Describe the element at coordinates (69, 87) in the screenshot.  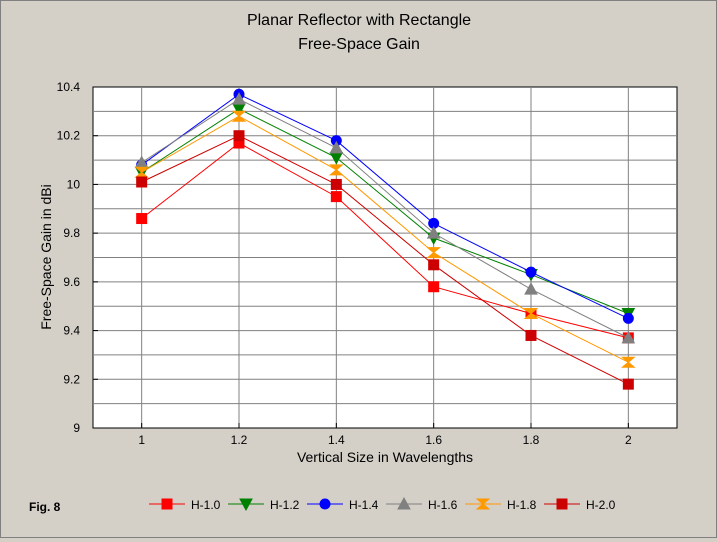
I see `y-tick-label: 10.4` at that location.